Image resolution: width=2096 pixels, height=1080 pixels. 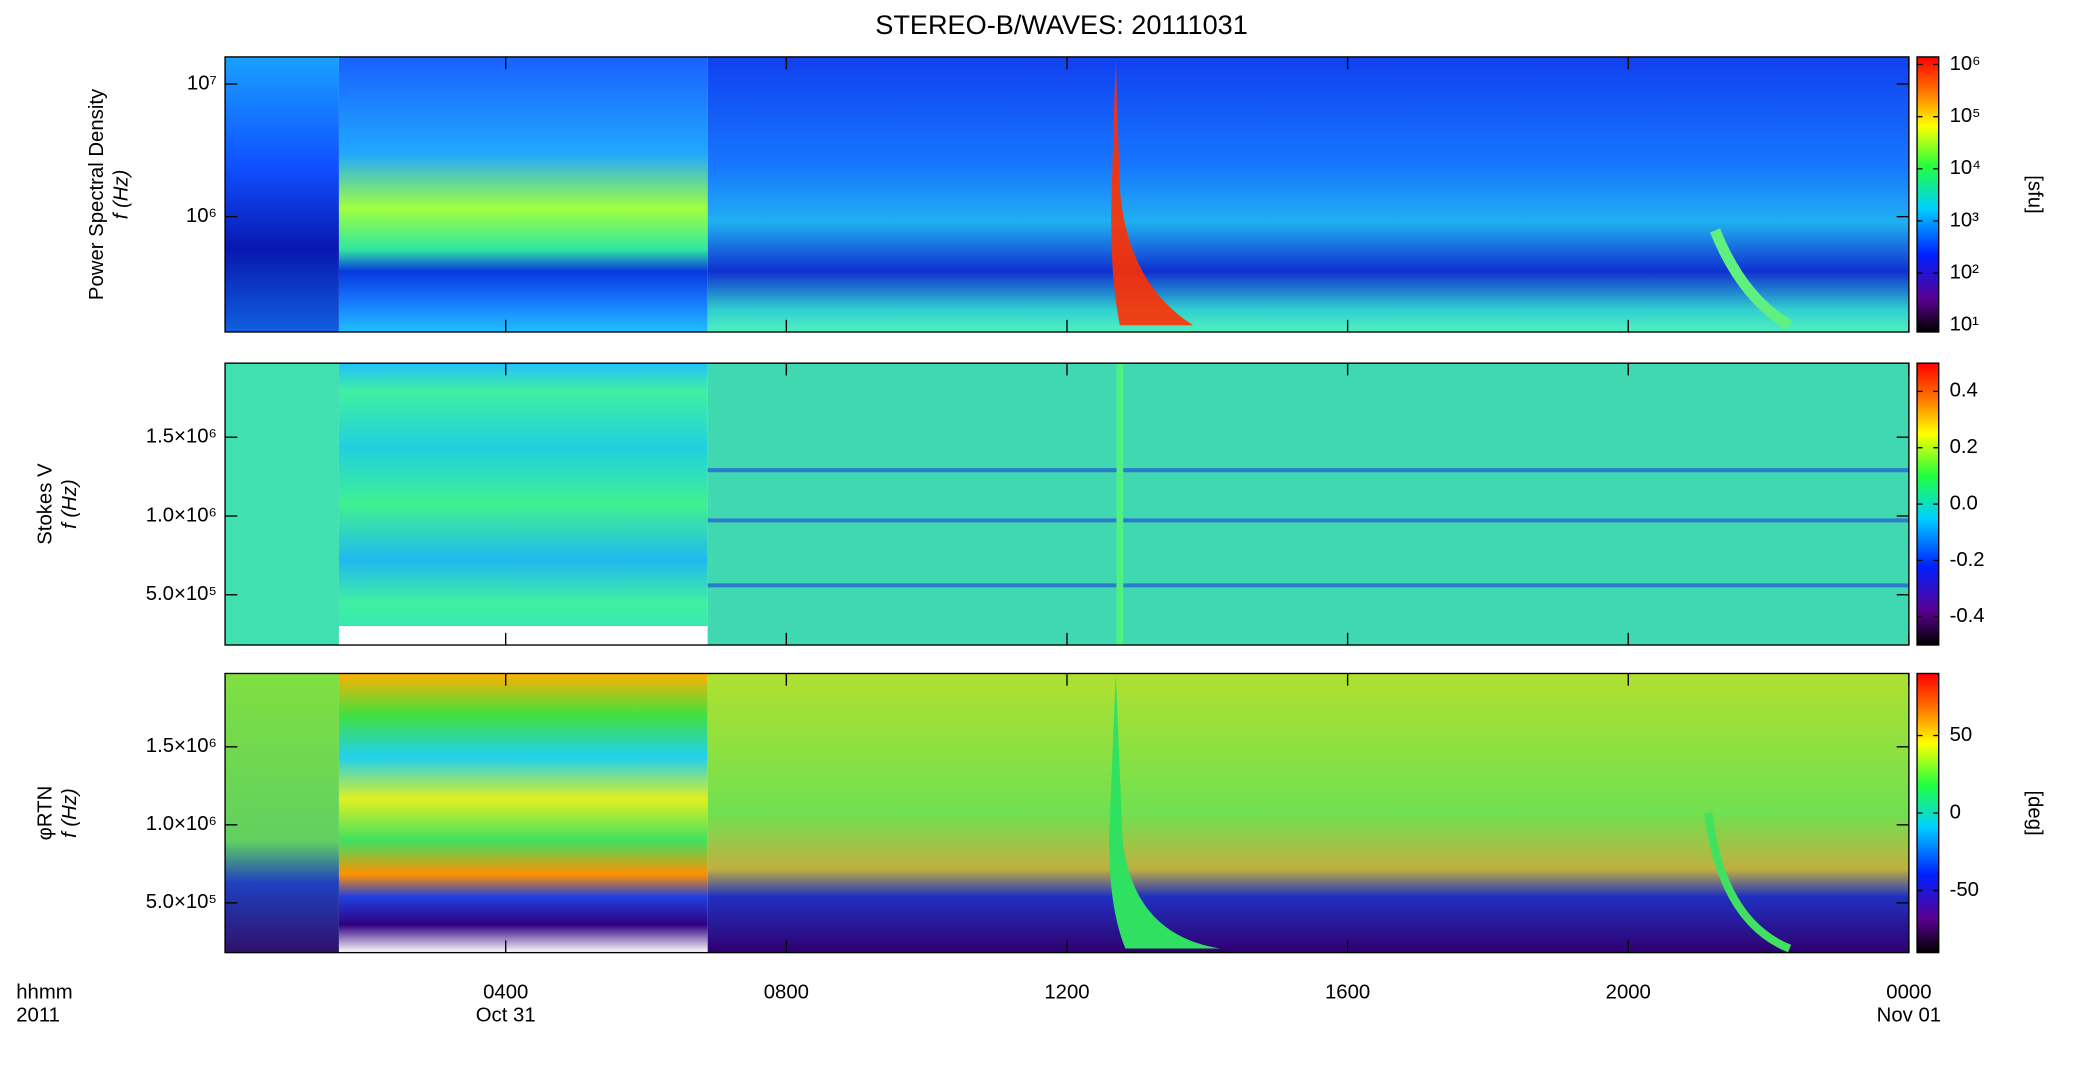 What do you see at coordinates (1066, 993) in the screenshot?
I see `x-tick-label: 1200` at bounding box center [1066, 993].